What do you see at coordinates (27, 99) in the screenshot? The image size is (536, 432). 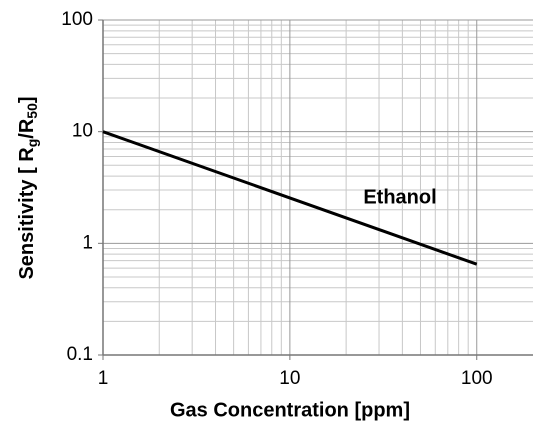 I see `y-axis-label-part: ]` at bounding box center [27, 99].